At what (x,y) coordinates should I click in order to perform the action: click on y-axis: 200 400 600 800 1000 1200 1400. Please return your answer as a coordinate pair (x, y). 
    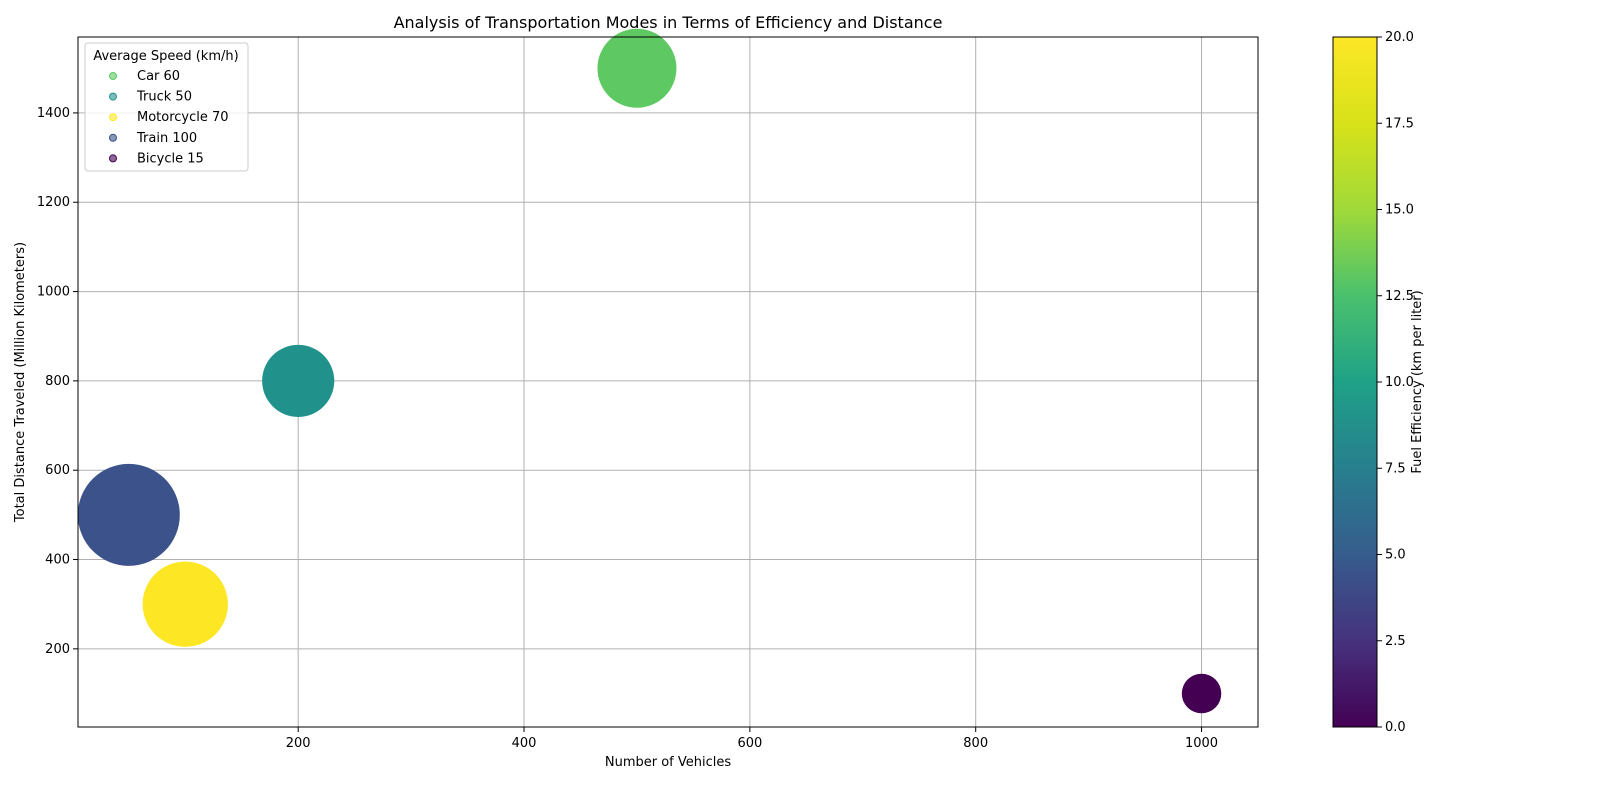
    Looking at the image, I should click on (57, 381).